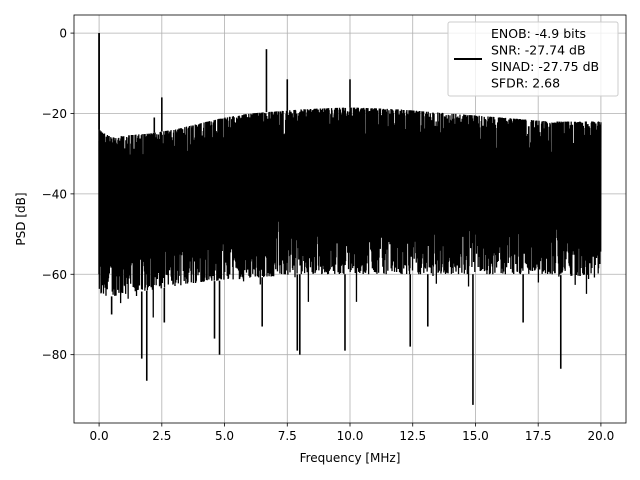 This screenshot has height=480, width=640. What do you see at coordinates (54, 194) in the screenshot?
I see `y-tick-label: −40` at bounding box center [54, 194].